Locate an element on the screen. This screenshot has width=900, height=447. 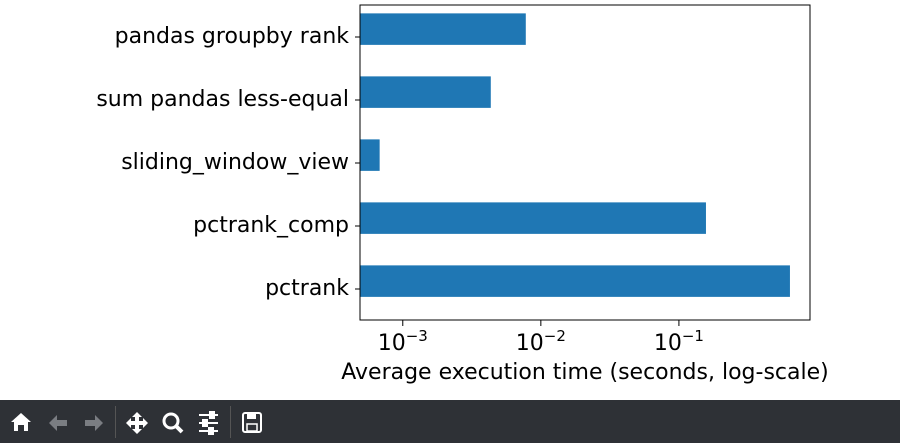
configure-button is located at coordinates (208, 423).